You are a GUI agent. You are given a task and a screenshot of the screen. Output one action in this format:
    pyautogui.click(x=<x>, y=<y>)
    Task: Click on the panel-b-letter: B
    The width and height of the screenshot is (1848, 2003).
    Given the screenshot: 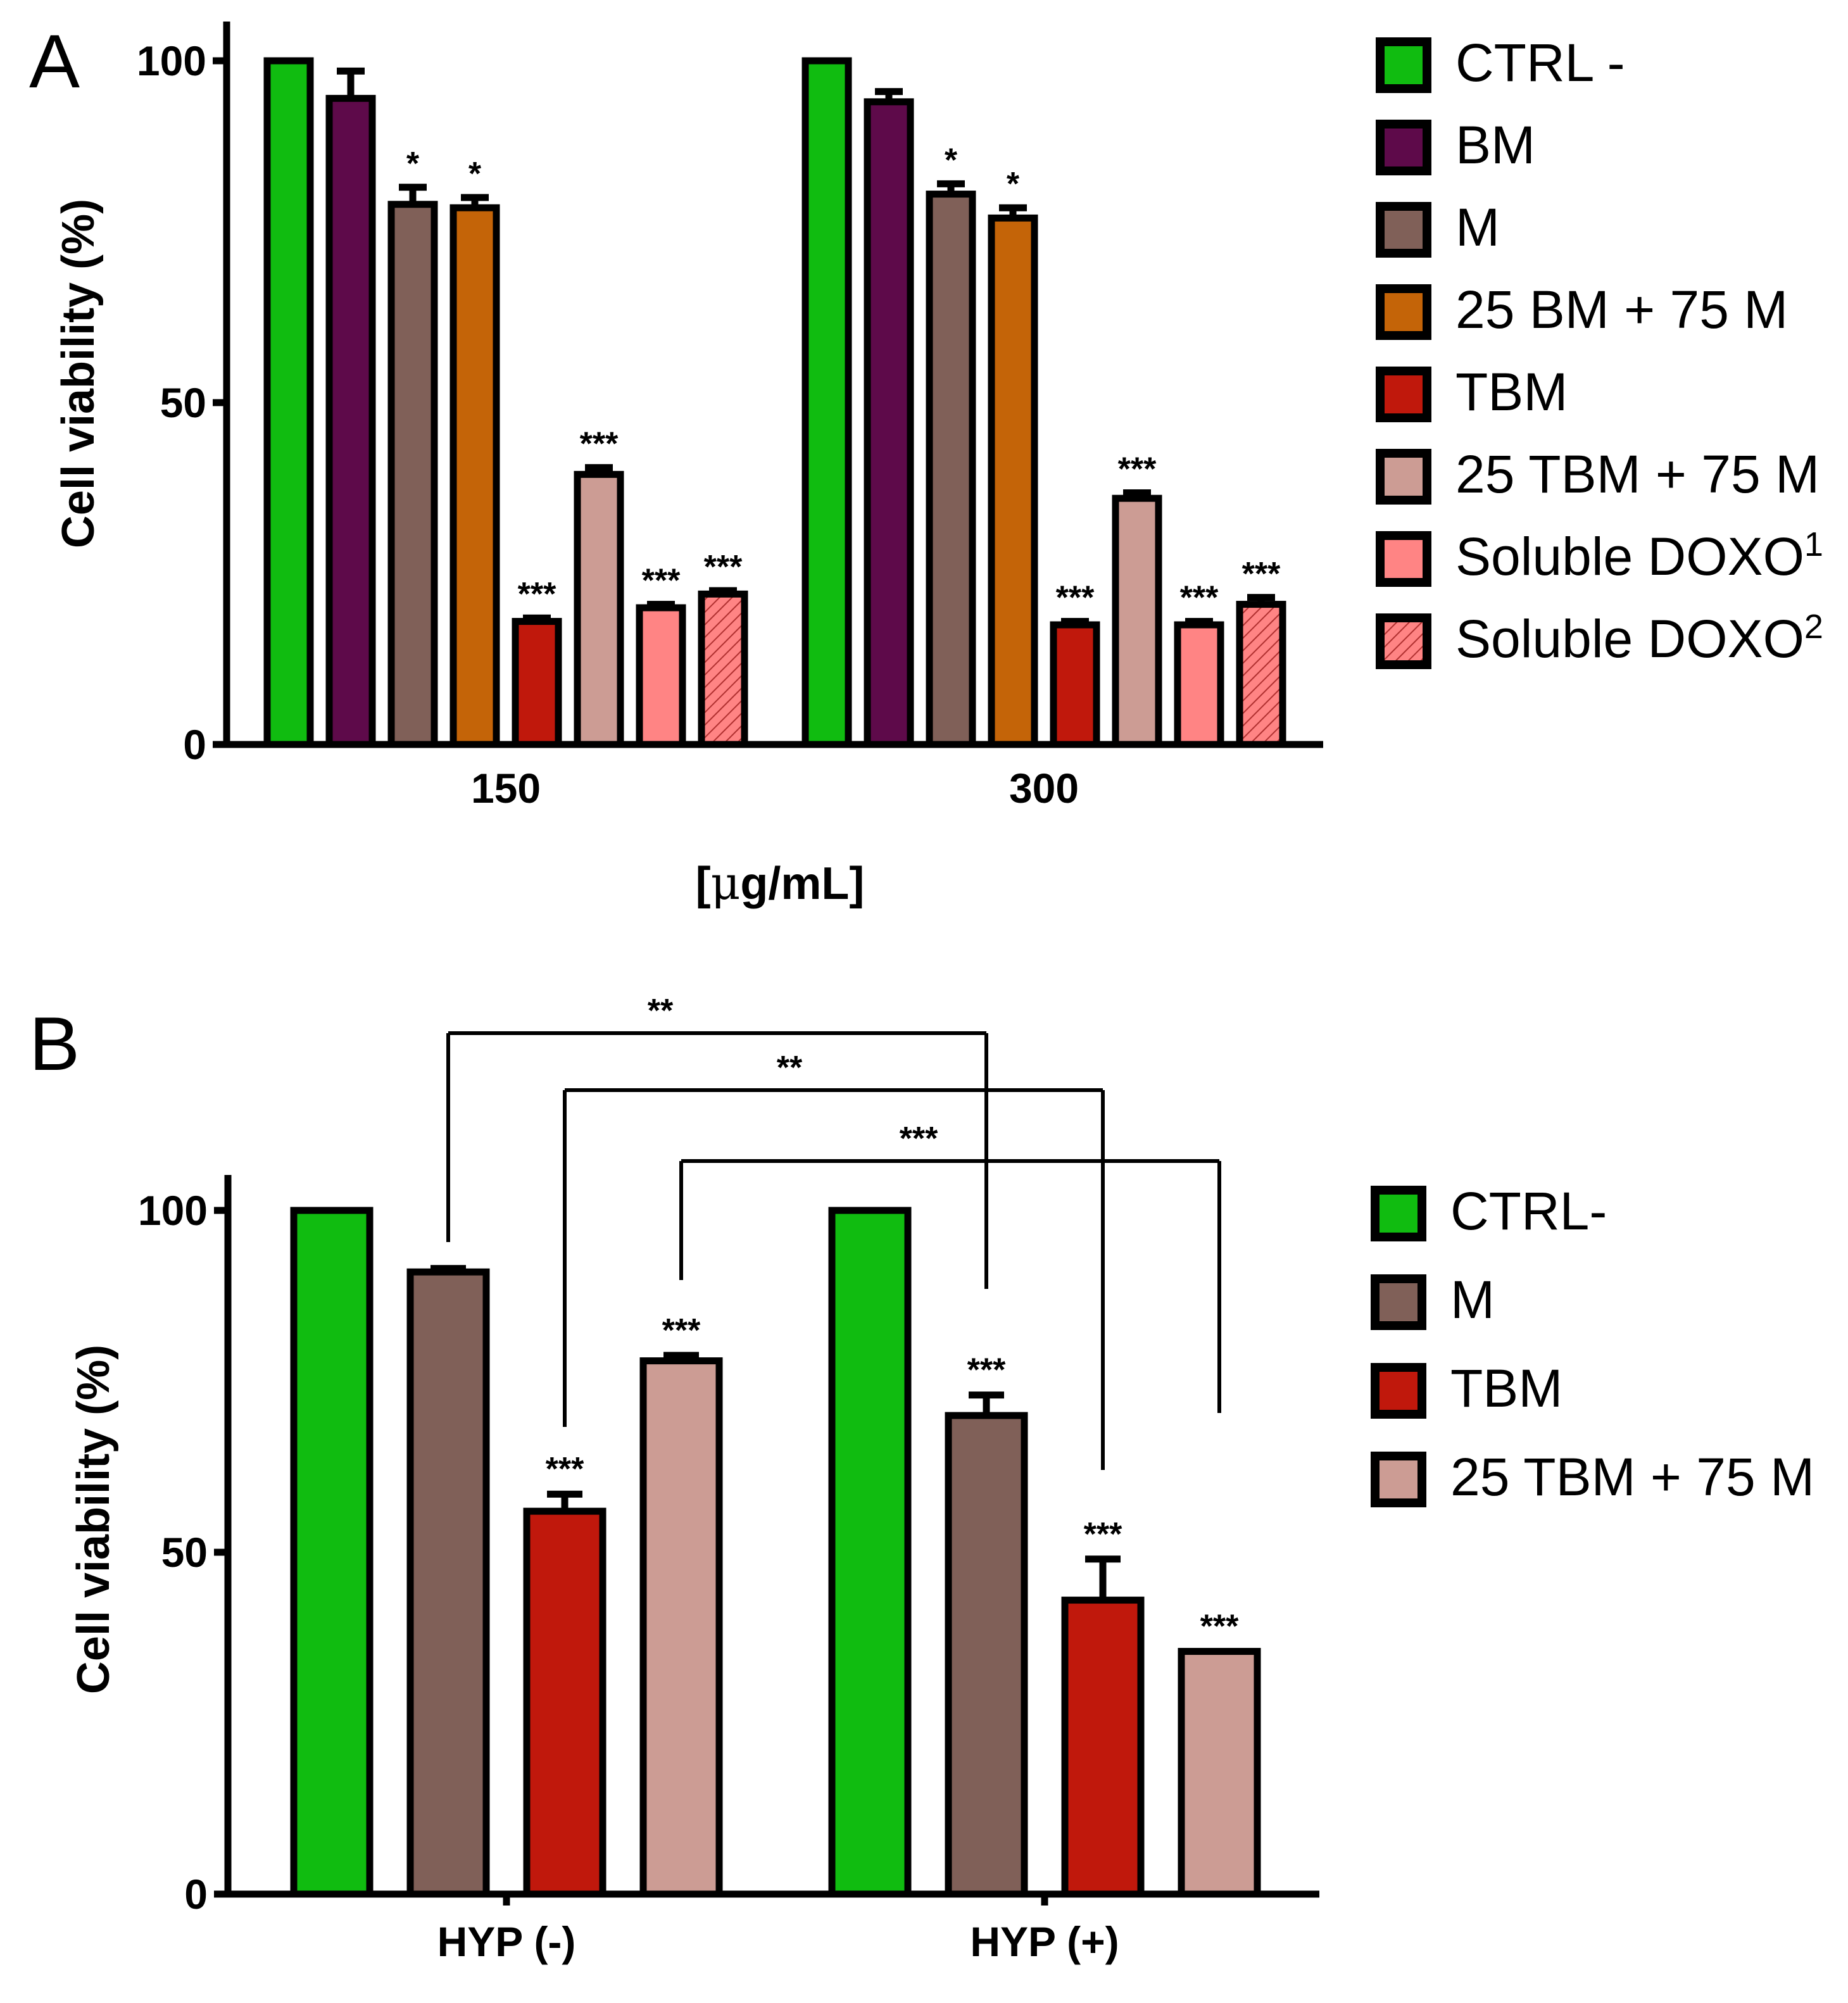 What is the action you would take?
    pyautogui.click(x=54, y=1044)
    